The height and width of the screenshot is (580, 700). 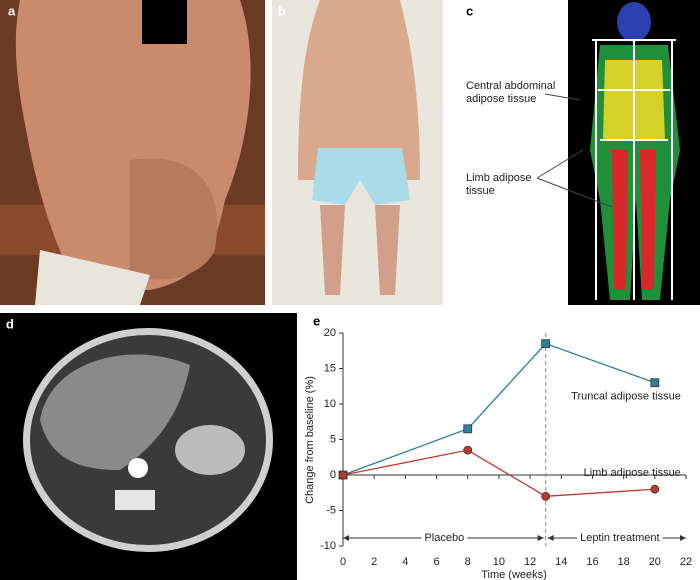 What do you see at coordinates (10, 323) in the screenshot?
I see `panel-label: d` at bounding box center [10, 323].